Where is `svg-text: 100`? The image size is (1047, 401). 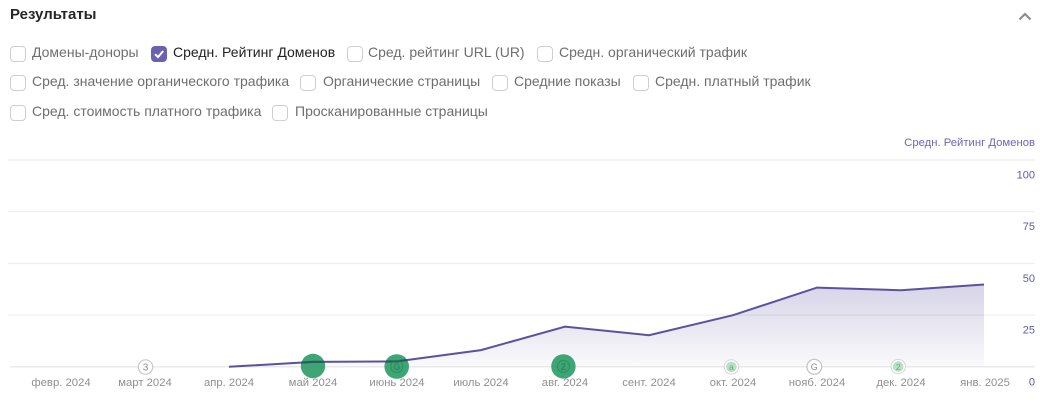
svg-text: 100 is located at coordinates (1026, 176).